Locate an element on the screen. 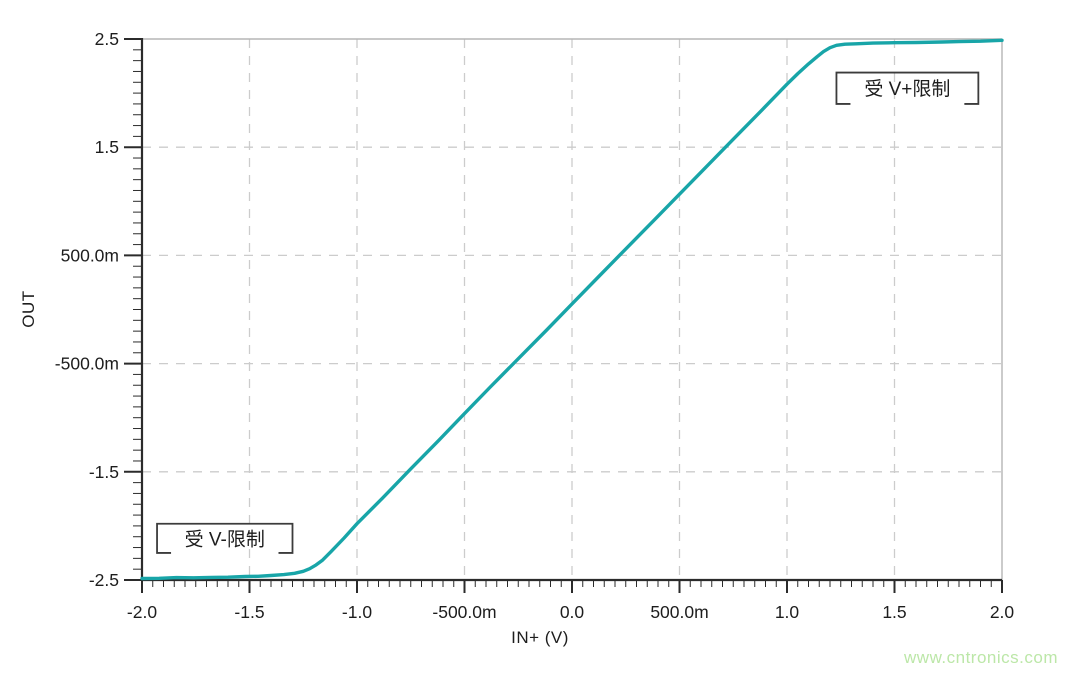  x-tick-label: 0.0 is located at coordinates (572, 612).